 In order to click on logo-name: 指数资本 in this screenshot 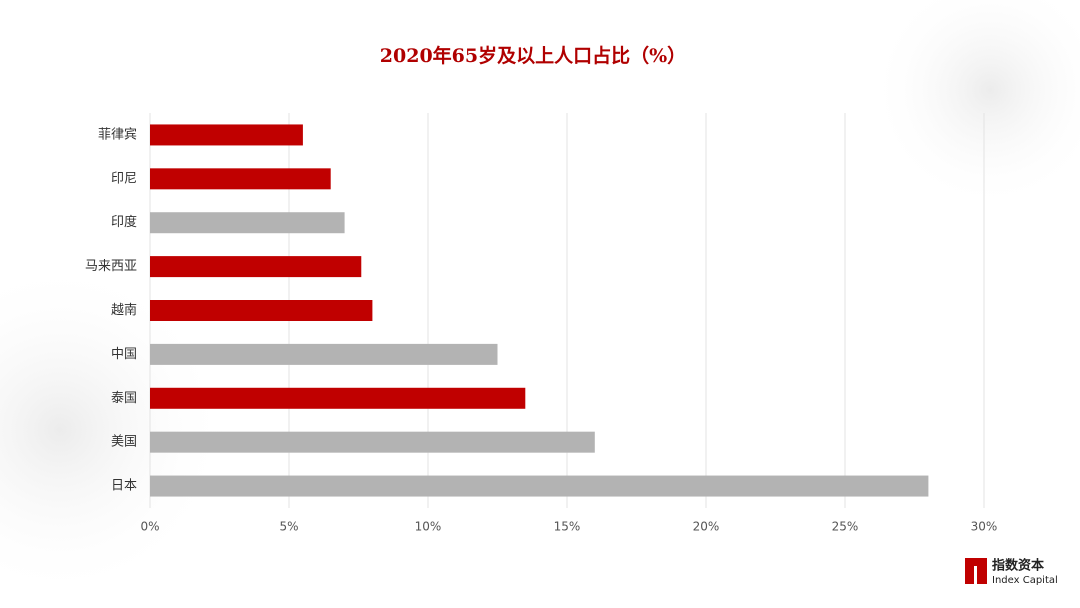, I will do `click(1018, 566)`.